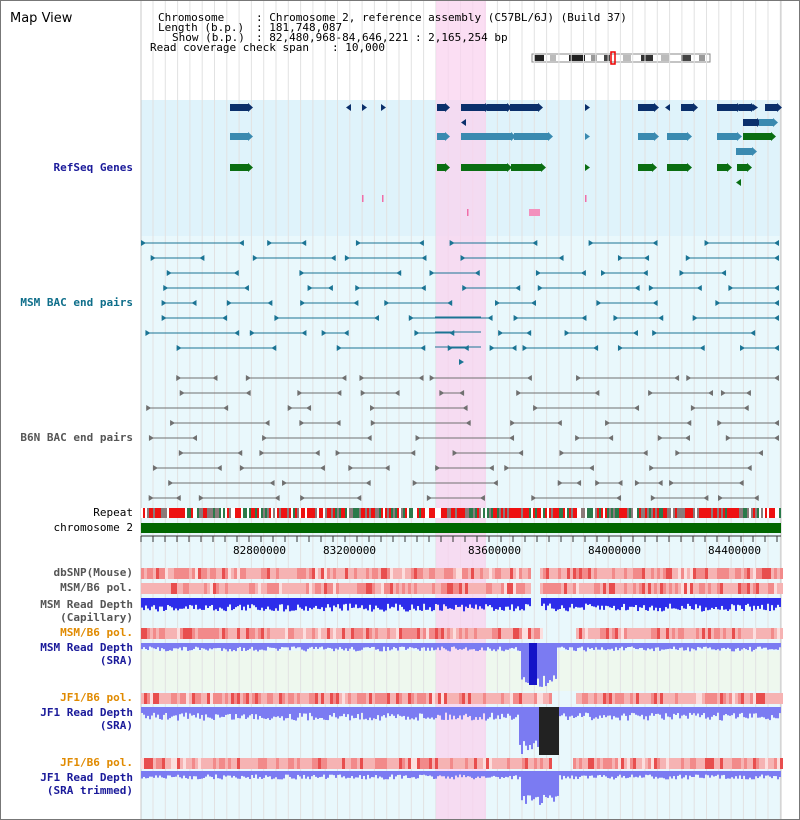  I want to click on depth-peak, so click(533, 664).